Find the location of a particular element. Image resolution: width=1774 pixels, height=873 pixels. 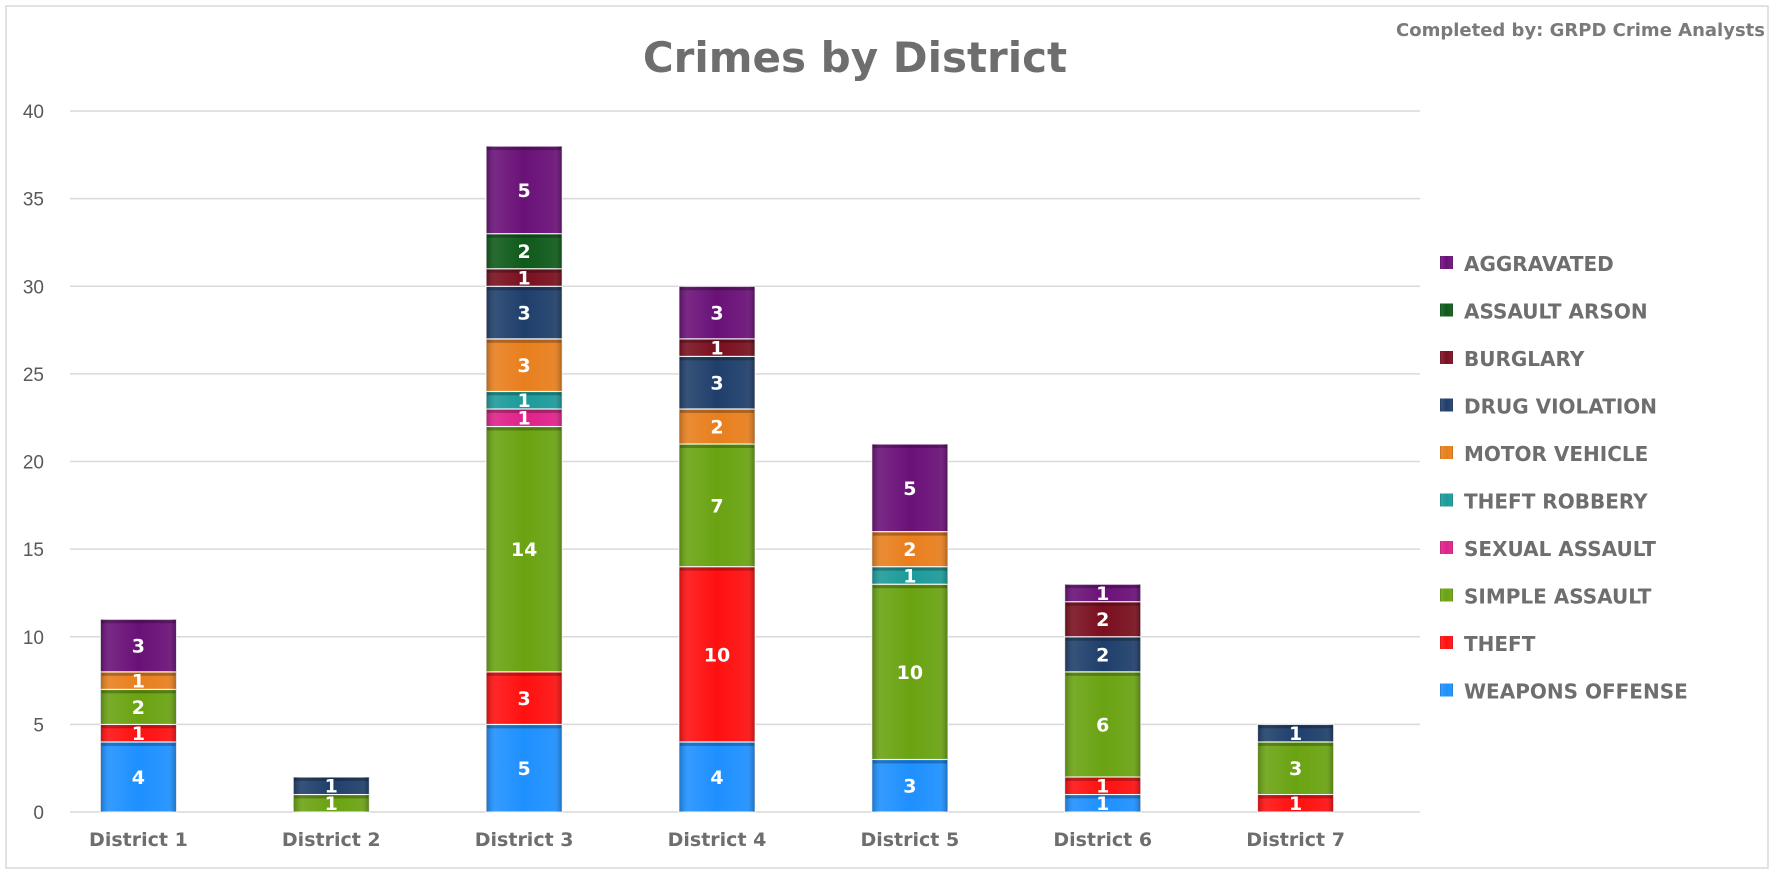

x-category-label: District 1 is located at coordinates (138, 840).